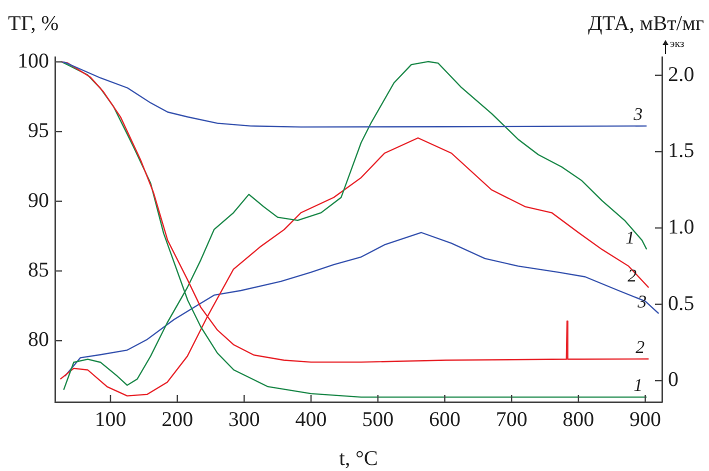 This screenshot has height=471, width=709. Describe the element at coordinates (681, 226) in the screenshot. I see `y2-tick-label: 1.0` at that location.